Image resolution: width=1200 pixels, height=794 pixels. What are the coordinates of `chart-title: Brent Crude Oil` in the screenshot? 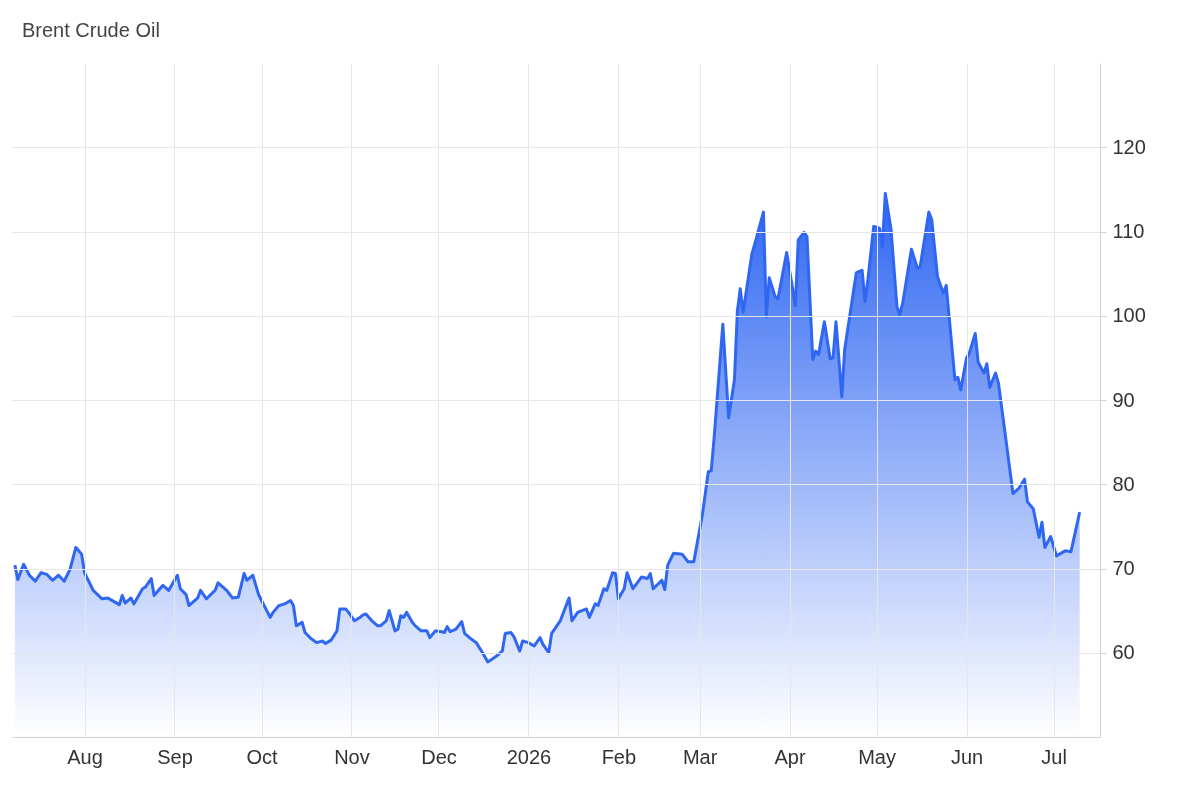 It's located at (91, 30).